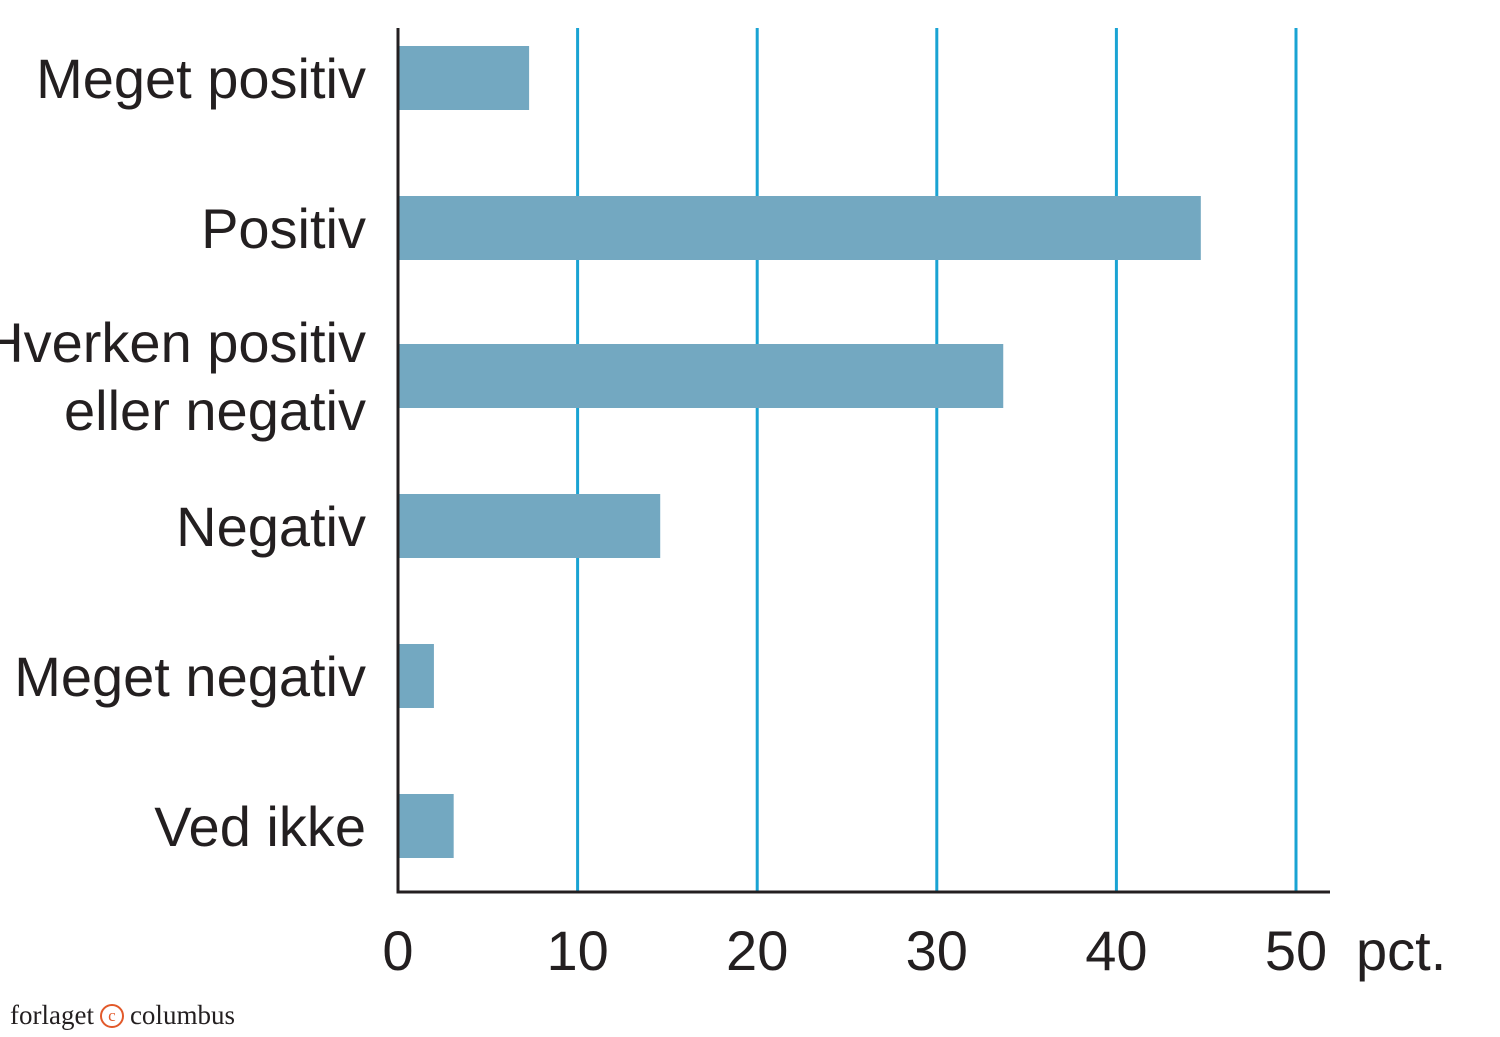 The height and width of the screenshot is (1037, 1500). I want to click on category-label: Meget positiv, so click(201, 78).